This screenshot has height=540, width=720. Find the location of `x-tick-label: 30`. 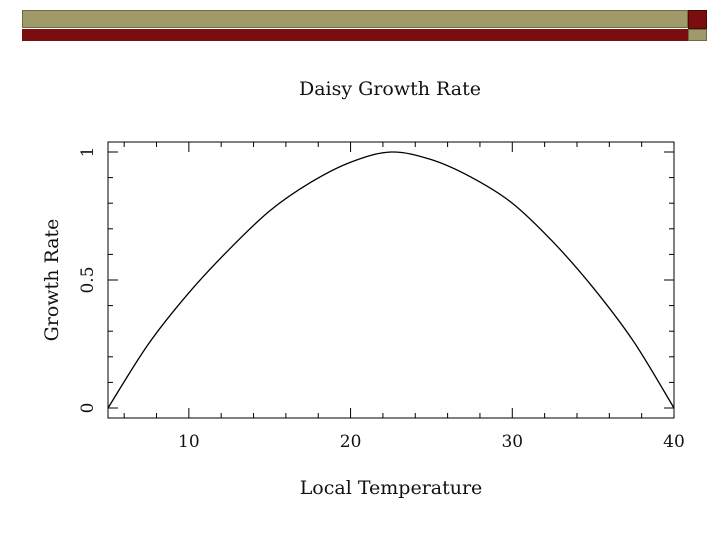

x-tick-label: 30 is located at coordinates (512, 442).